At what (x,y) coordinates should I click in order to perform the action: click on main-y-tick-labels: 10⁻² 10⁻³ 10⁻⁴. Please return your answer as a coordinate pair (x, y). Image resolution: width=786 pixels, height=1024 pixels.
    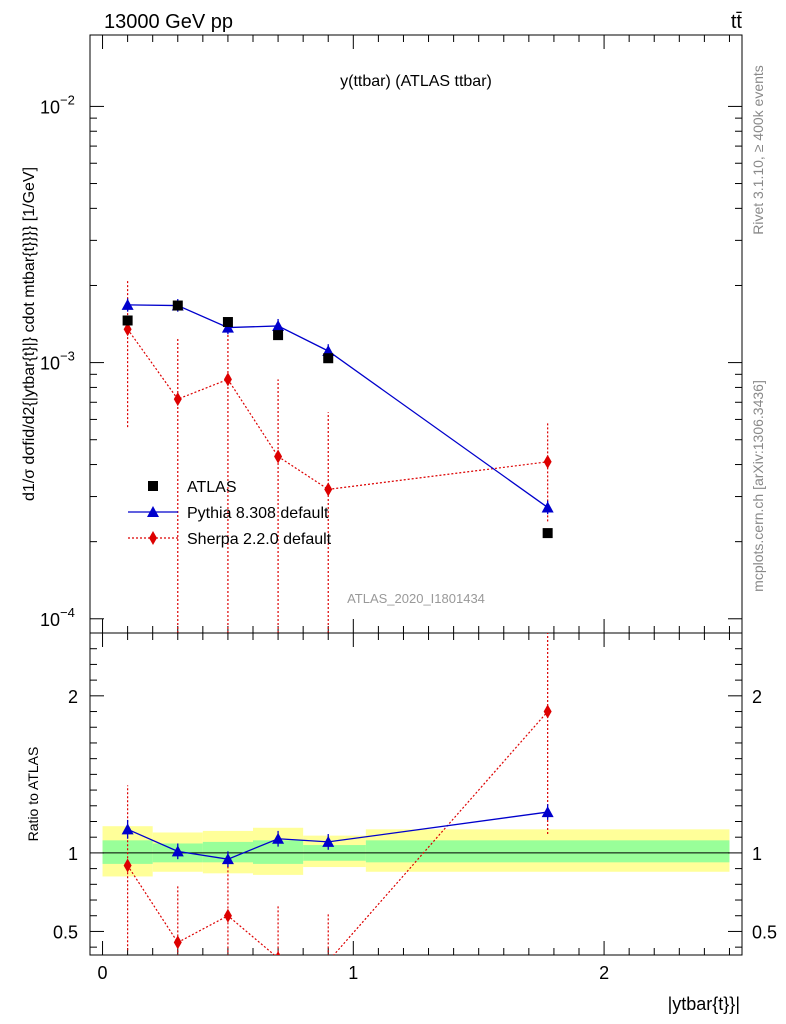
    Looking at the image, I should click on (57, 360).